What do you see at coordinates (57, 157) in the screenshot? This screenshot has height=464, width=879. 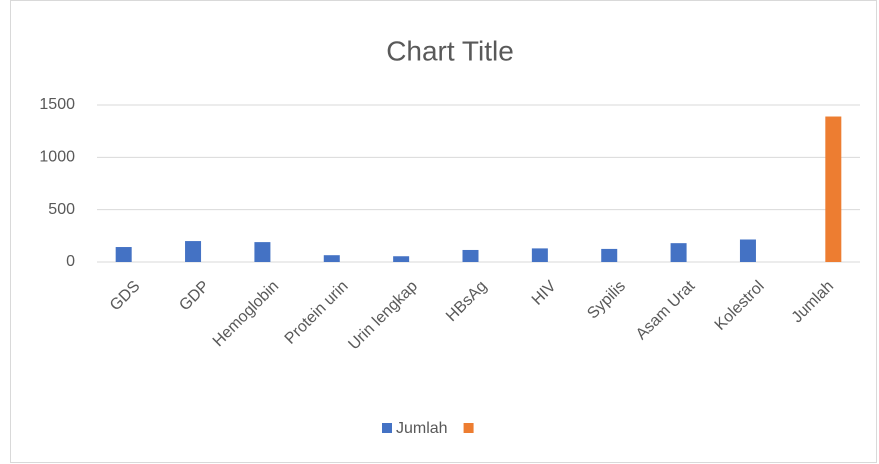 I see `y-tick-label: 1000` at bounding box center [57, 157].